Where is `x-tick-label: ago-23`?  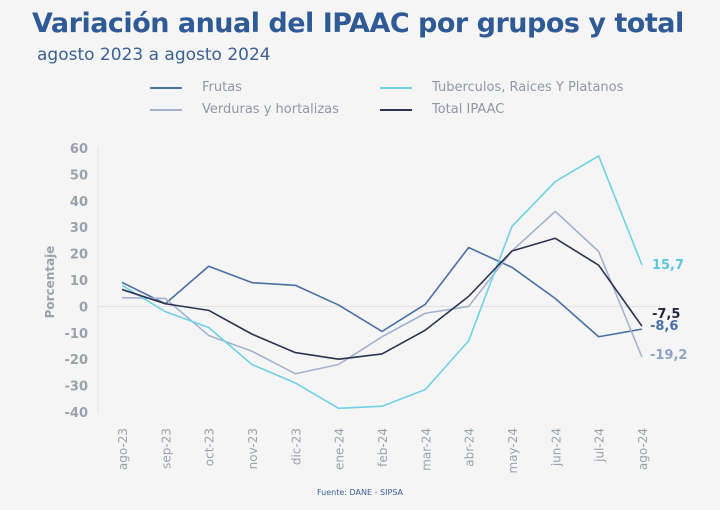 x-tick-label: ago-23 is located at coordinates (123, 449).